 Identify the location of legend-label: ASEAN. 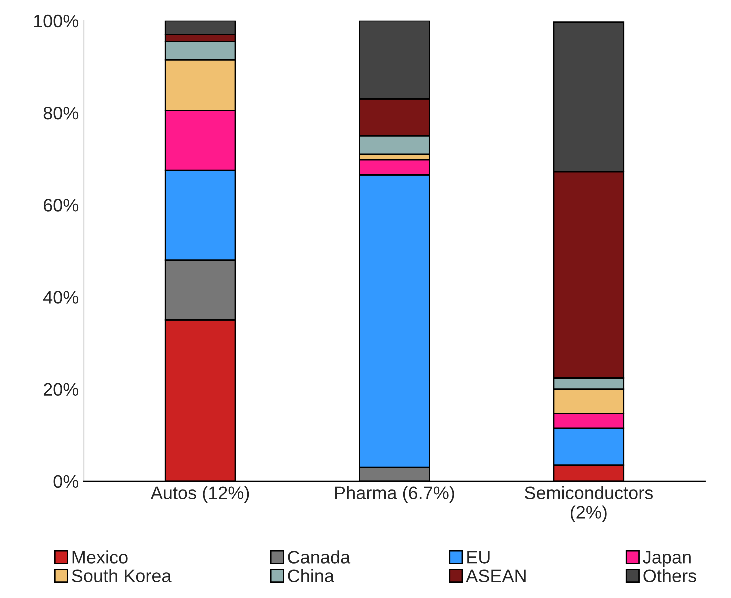
(496, 576).